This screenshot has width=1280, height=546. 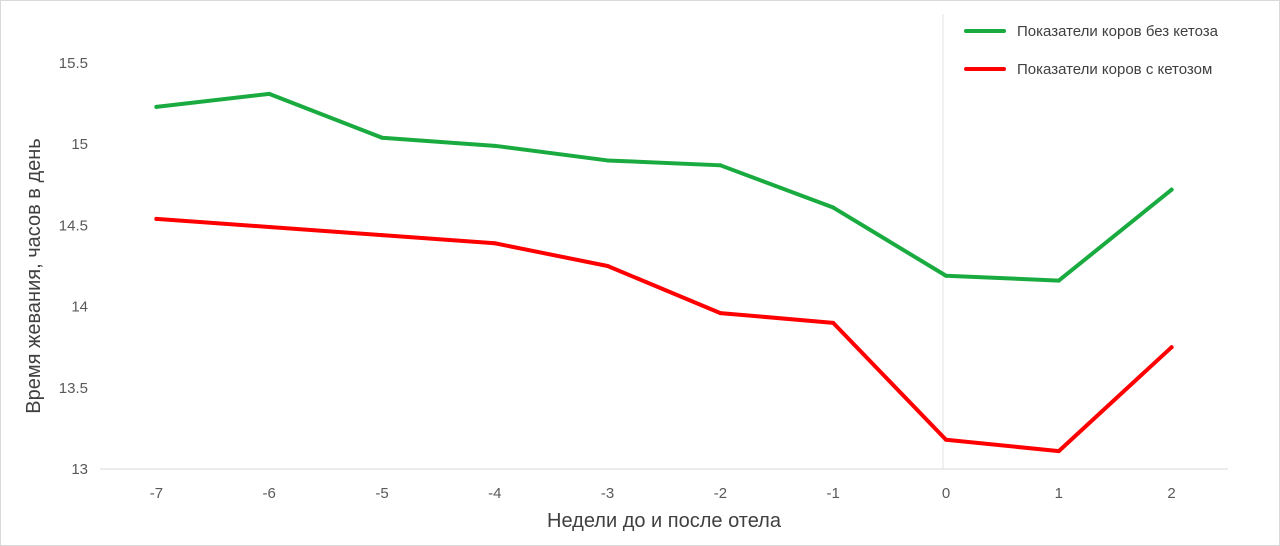 What do you see at coordinates (946, 493) in the screenshot?
I see `x-tick-label: 0` at bounding box center [946, 493].